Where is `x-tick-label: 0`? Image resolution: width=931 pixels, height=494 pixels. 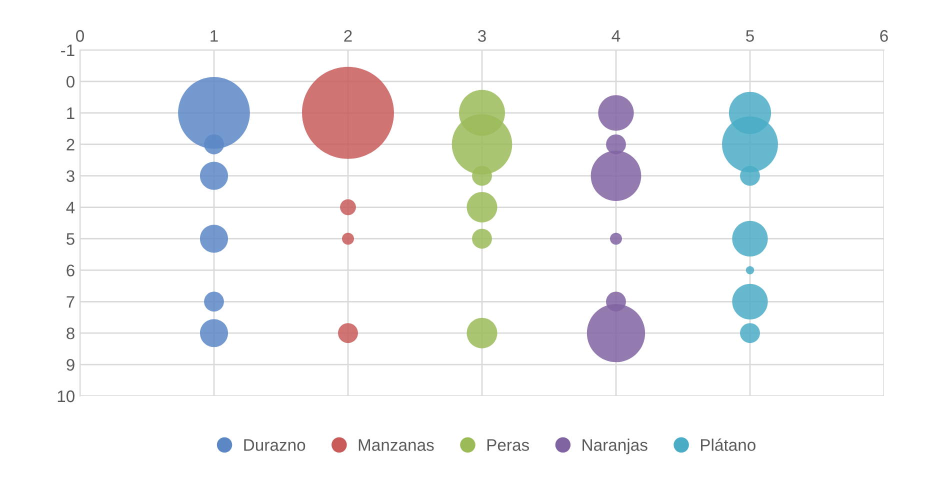
x-tick-label: 0 is located at coordinates (80, 36).